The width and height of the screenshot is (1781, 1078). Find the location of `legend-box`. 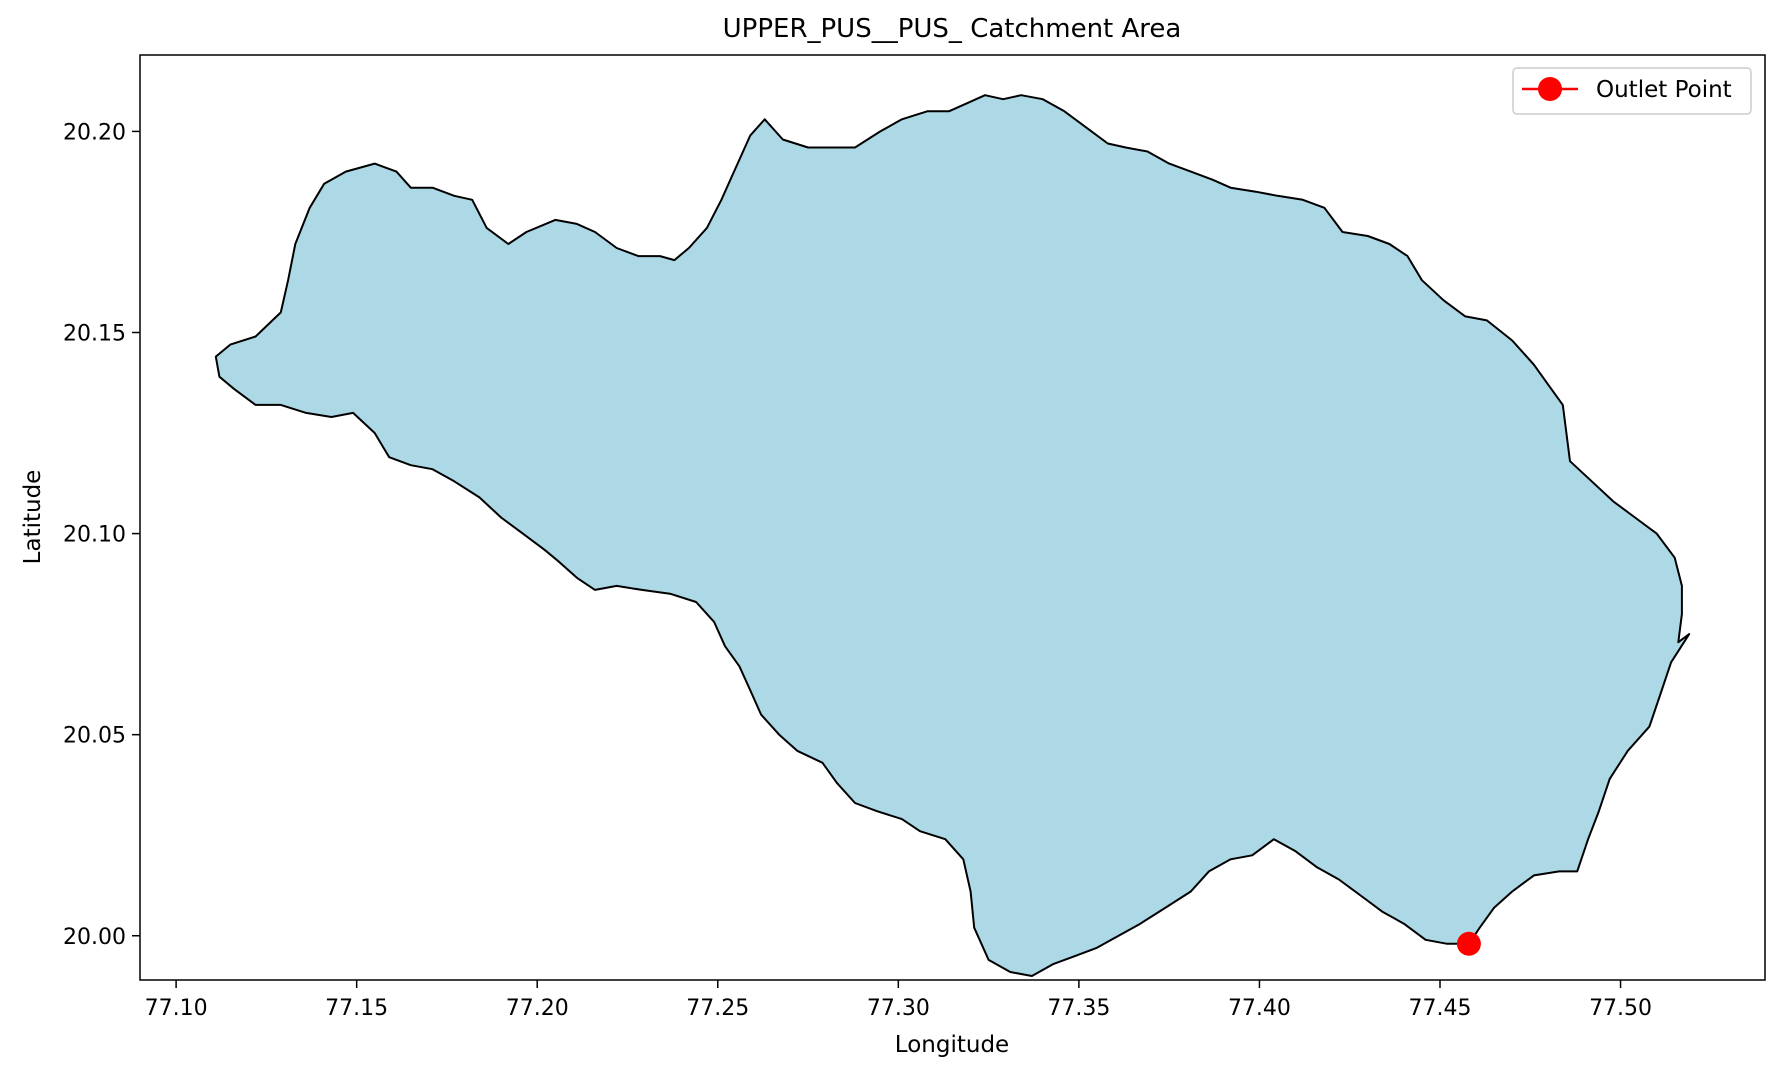

legend-box is located at coordinates (1632, 91).